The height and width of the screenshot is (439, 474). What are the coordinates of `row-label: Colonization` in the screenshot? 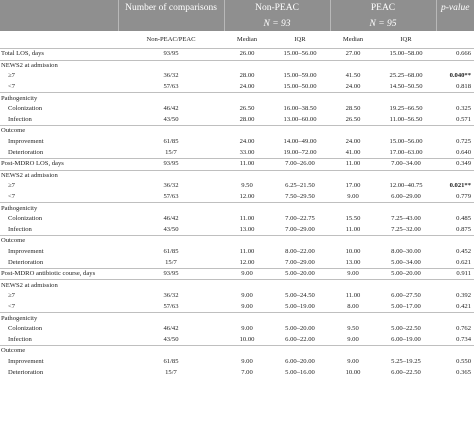 It's located at (25, 329).